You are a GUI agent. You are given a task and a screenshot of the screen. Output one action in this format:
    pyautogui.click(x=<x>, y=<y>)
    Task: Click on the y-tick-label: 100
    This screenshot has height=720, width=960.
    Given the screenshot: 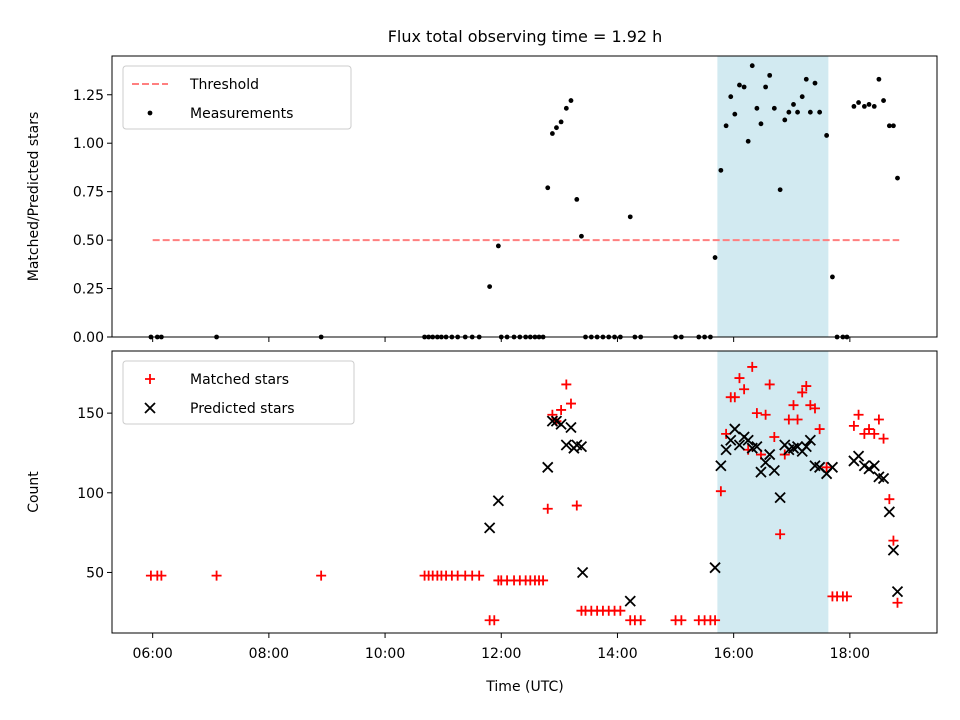 What is the action you would take?
    pyautogui.click(x=90, y=494)
    